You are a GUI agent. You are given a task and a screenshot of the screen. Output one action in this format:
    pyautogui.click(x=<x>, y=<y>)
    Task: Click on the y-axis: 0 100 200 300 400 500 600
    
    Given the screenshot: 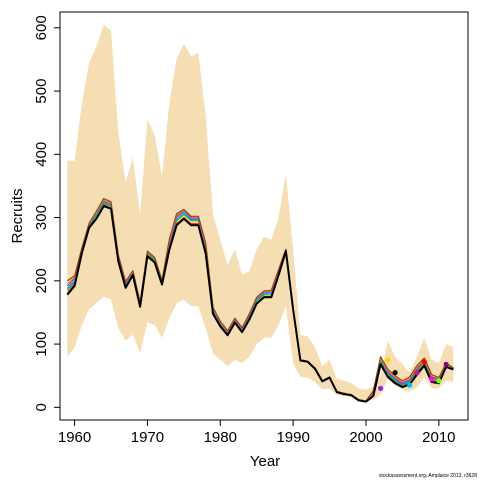 What is the action you would take?
    pyautogui.click(x=46, y=213)
    